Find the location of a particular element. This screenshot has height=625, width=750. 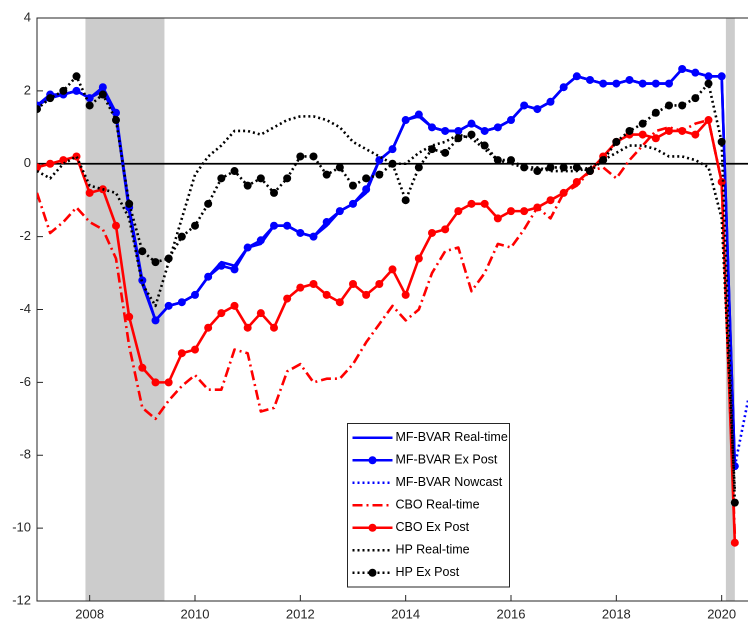

legend-label: CBO Real-time is located at coordinates (438, 505).